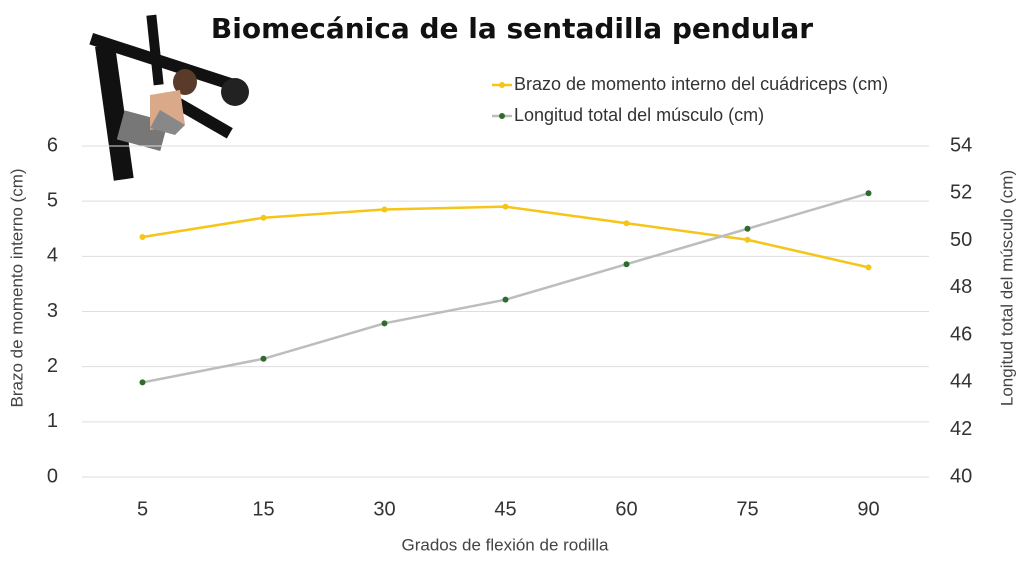 This screenshot has width=1024, height=576. What do you see at coordinates (626, 509) in the screenshot?
I see `x-tick-label: 60` at bounding box center [626, 509].